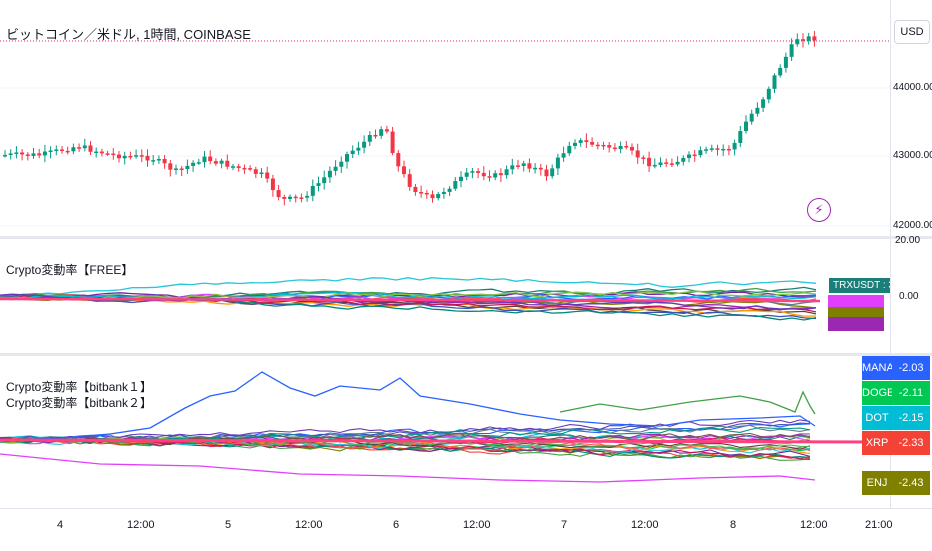 This screenshot has width=932, height=551. What do you see at coordinates (564, 525) in the screenshot?
I see `time-label: 7` at bounding box center [564, 525].